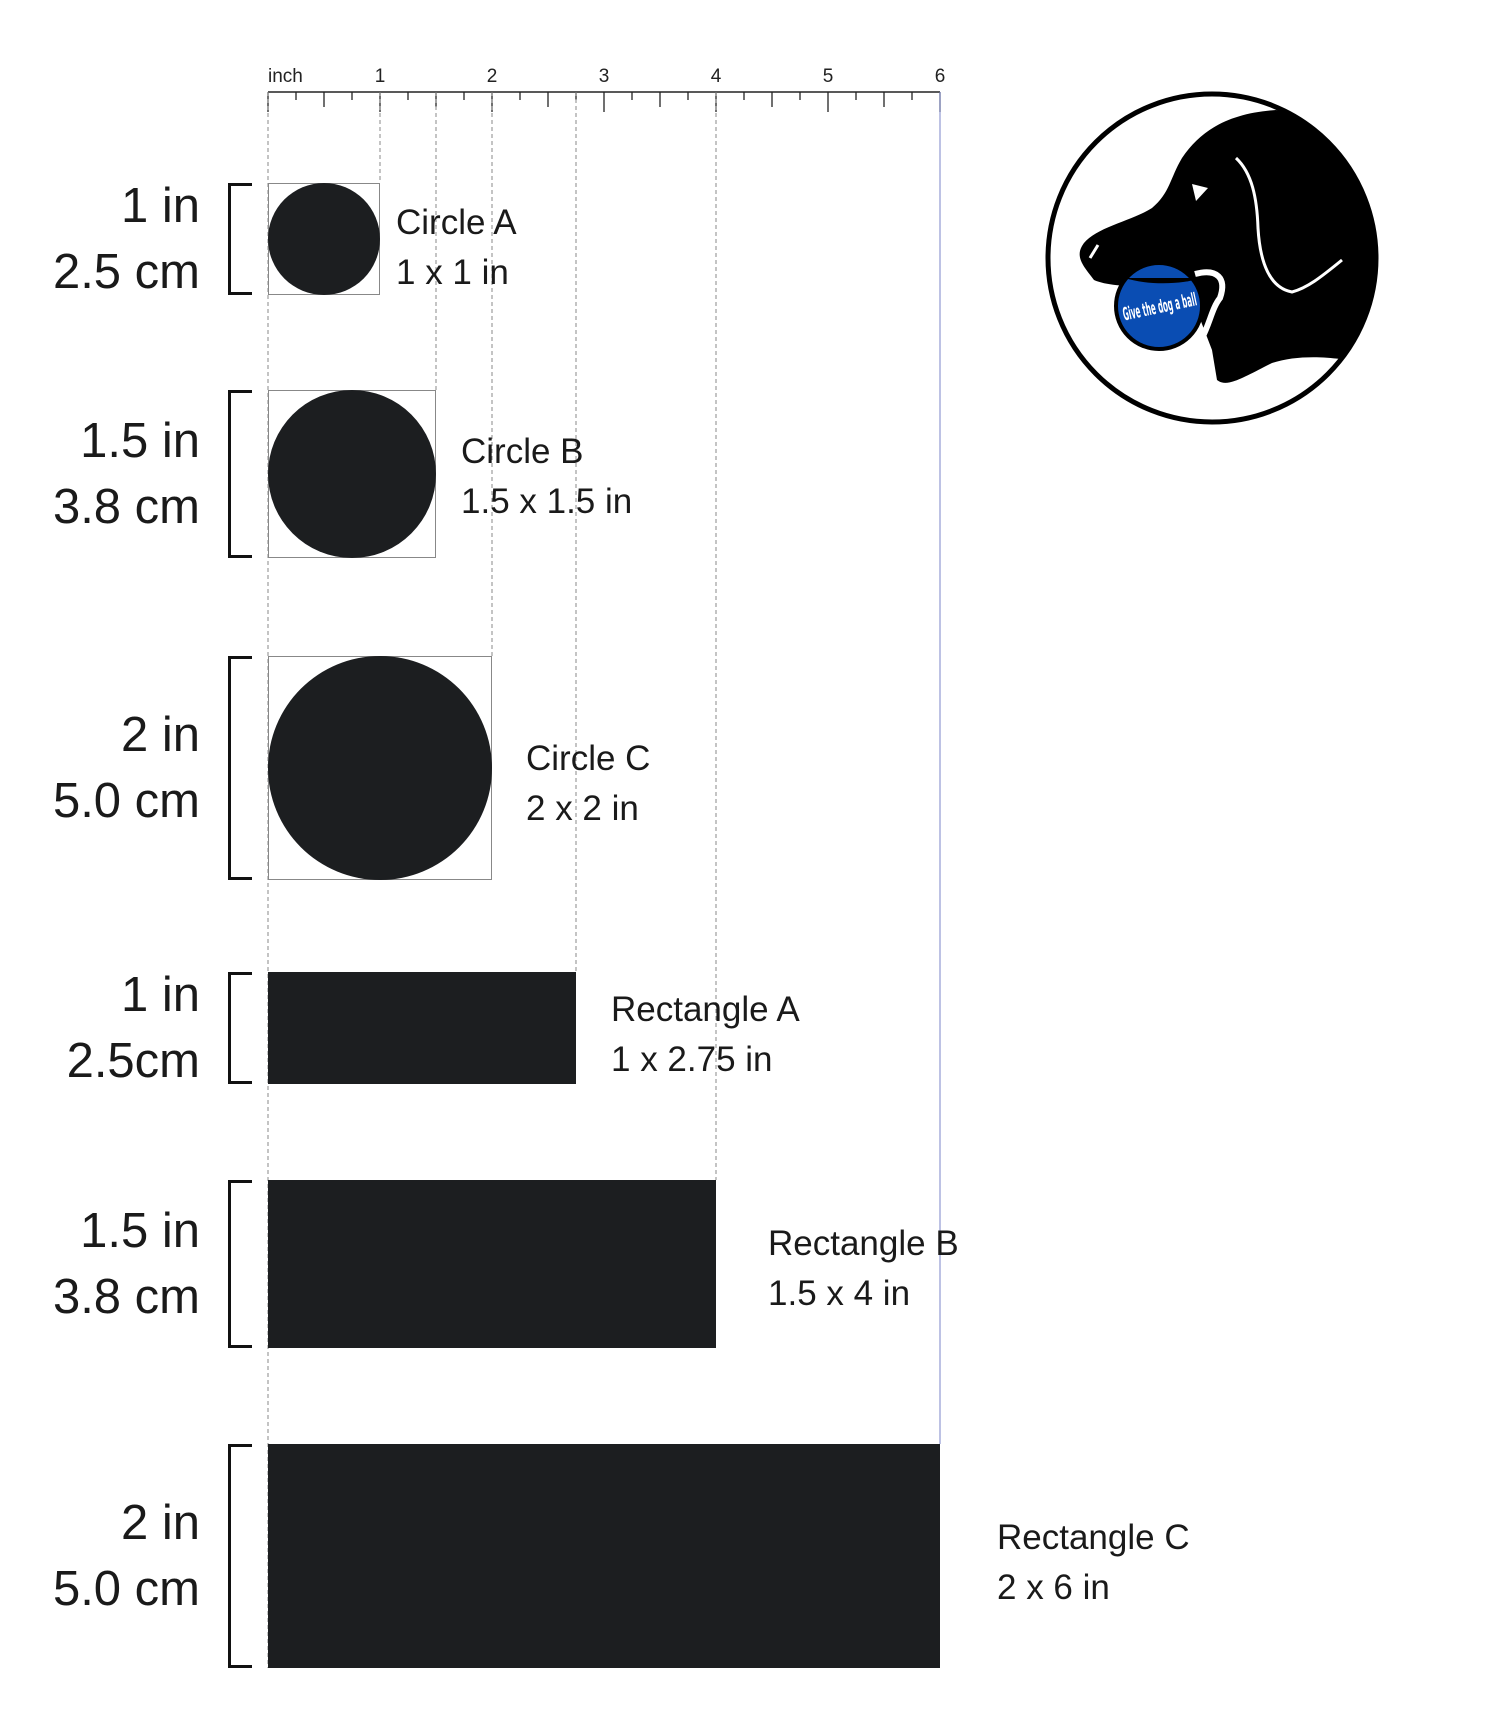  Describe the element at coordinates (126, 768) in the screenshot. I see `circle-c-height-label: 2 in 5.0 cm` at that location.